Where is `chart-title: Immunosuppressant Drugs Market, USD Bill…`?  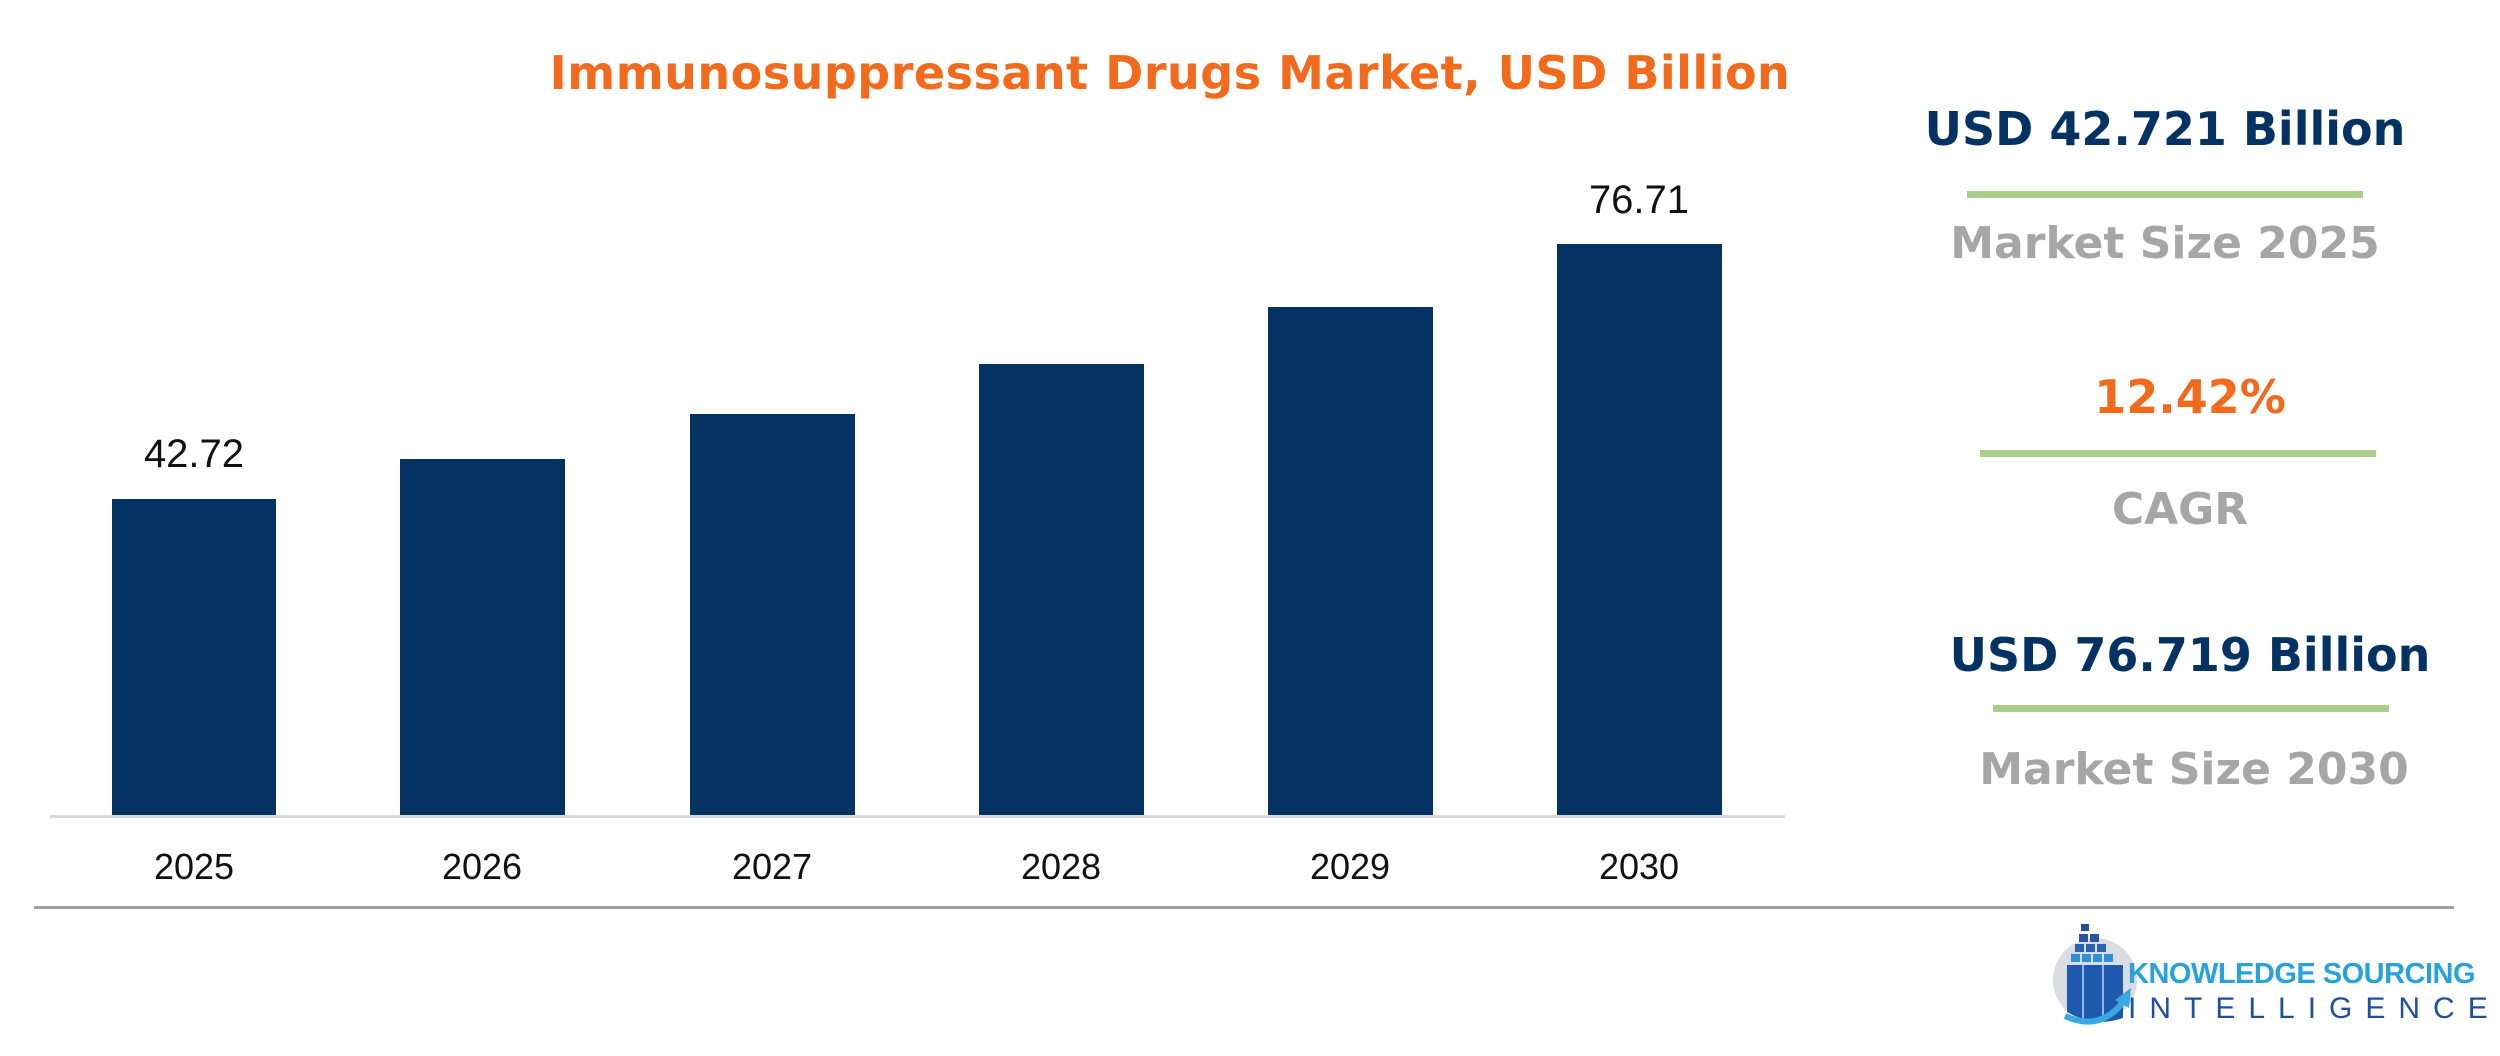
chart-title: Immunosuppressant Drugs Market, USD Bill… is located at coordinates (1170, 73).